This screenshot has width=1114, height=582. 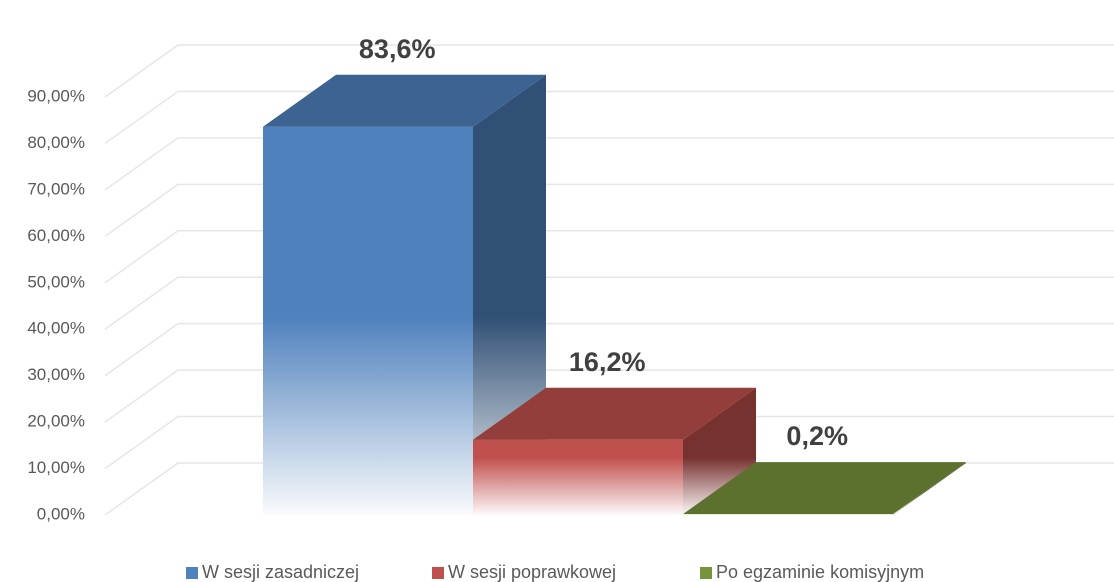 What do you see at coordinates (61, 513) in the screenshot?
I see `y-tick-label: 0,00%` at bounding box center [61, 513].